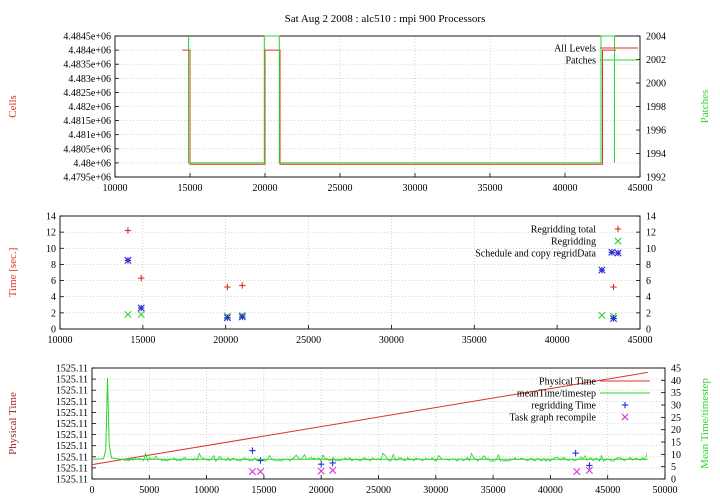 Image resolution: width=720 pixels, height=504 pixels. Describe the element at coordinates (568, 382) in the screenshot. I see `legend-label-physical-time: Physical Time` at that location.